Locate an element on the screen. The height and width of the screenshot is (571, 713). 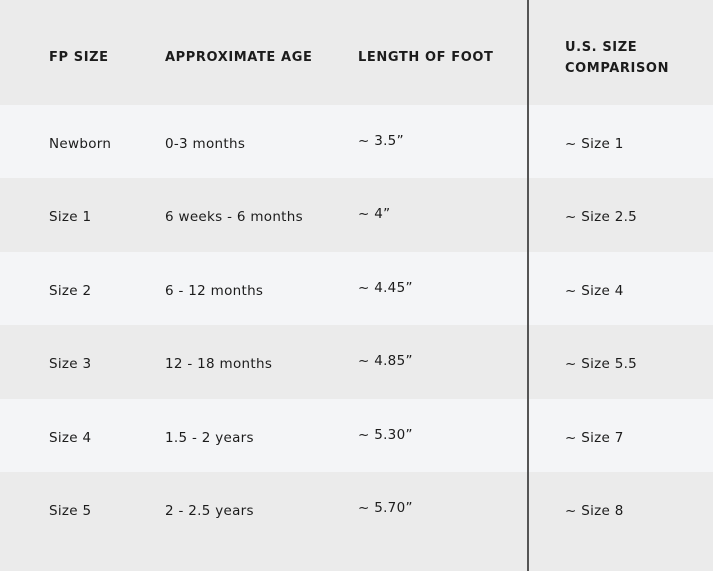
cell-fp-size: Size 1 is located at coordinates (70, 217).